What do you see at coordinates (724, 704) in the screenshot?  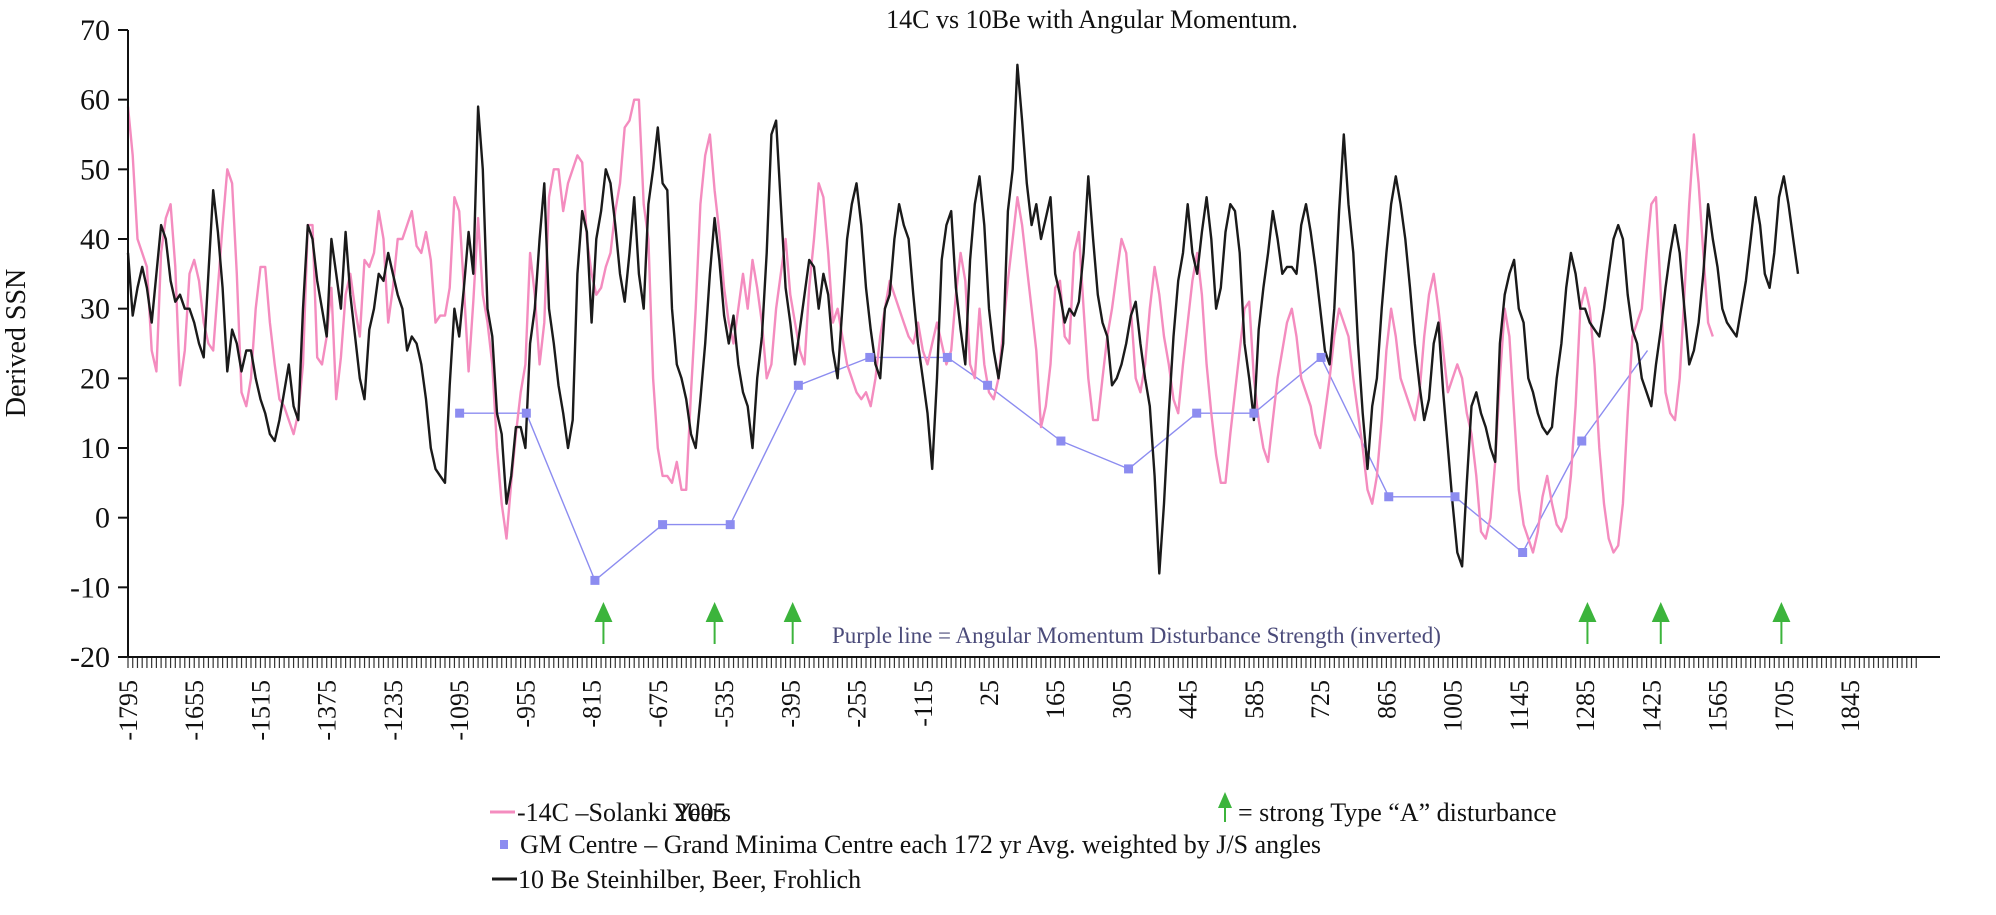 I see `x-tick-label: -535` at bounding box center [724, 704].